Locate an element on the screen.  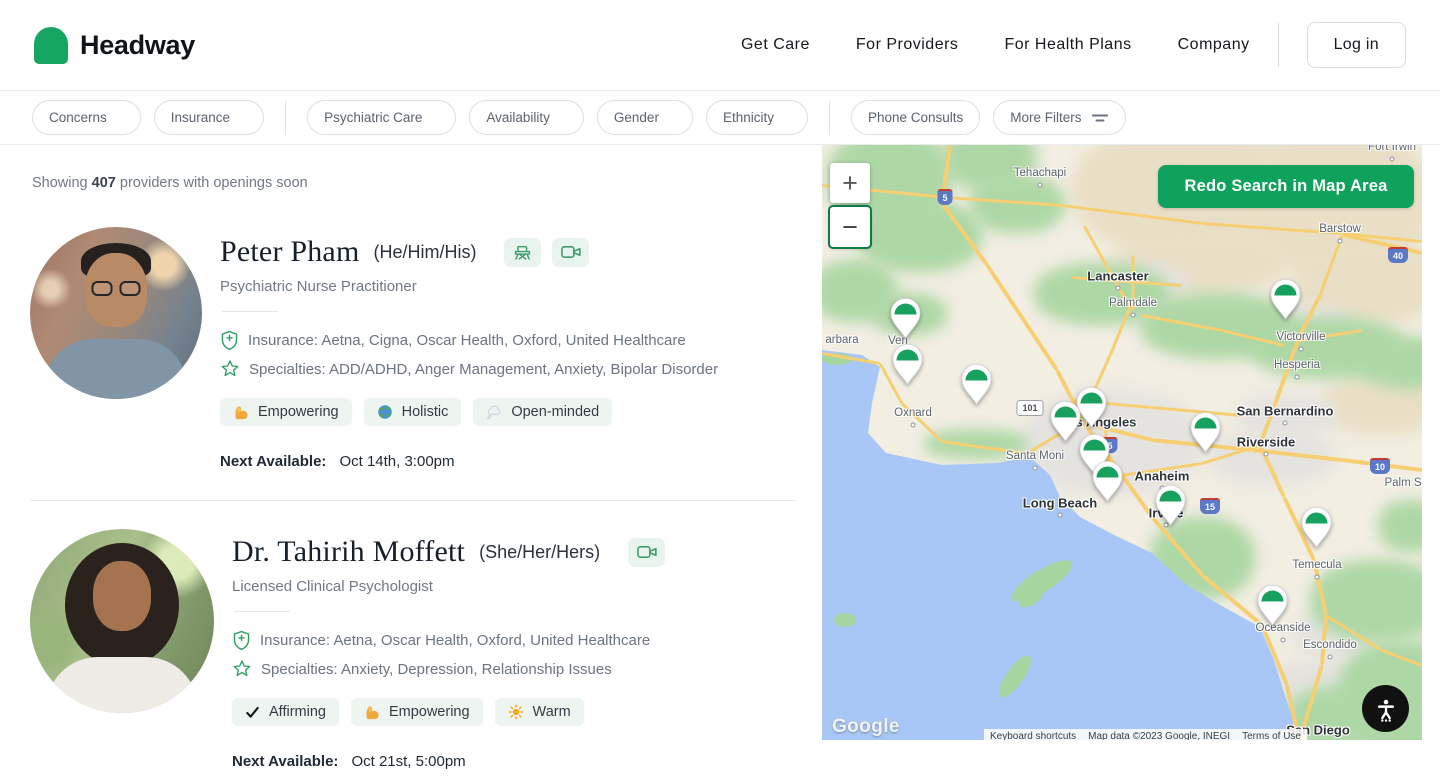
map-label-ven: Ven is located at coordinates (898, 341).